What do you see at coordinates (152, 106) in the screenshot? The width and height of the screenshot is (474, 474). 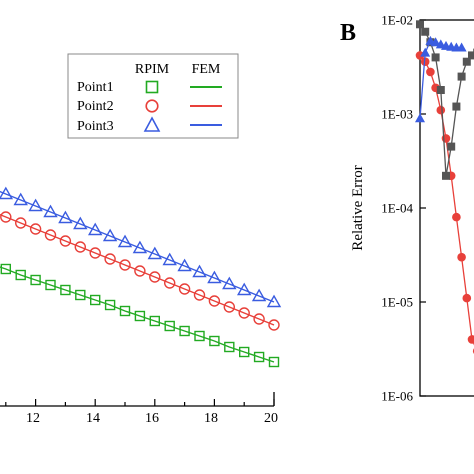 I see `legend-marker-point2` at bounding box center [152, 106].